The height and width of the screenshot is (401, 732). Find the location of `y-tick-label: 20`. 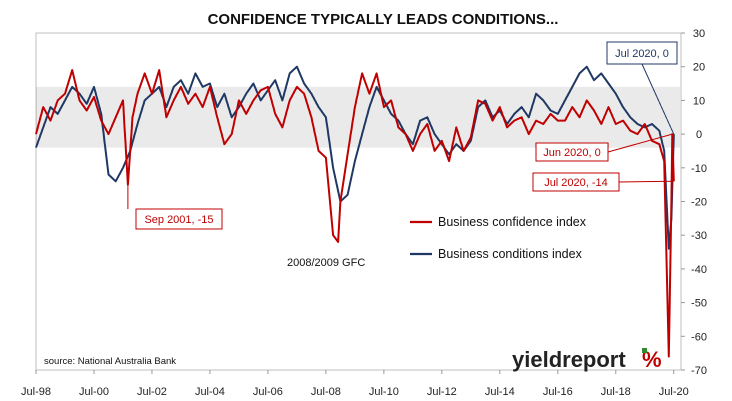

y-tick-label: 20 is located at coordinates (699, 68).